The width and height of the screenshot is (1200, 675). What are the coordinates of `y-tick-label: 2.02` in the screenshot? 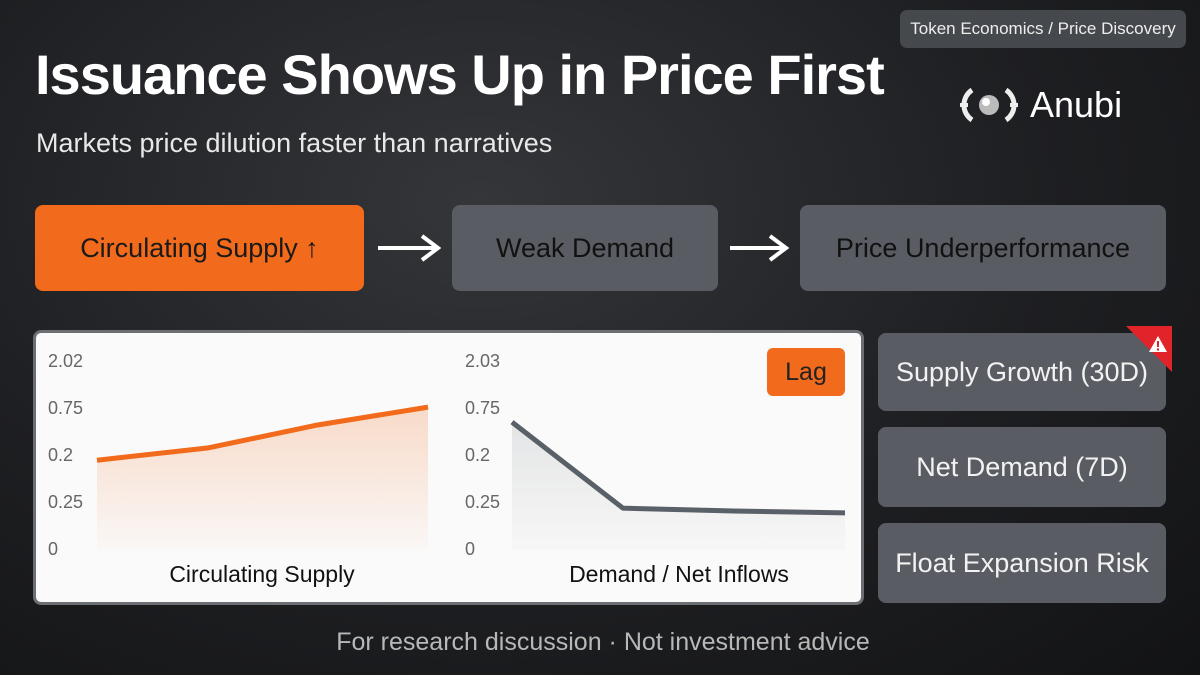 It's located at (65, 361).